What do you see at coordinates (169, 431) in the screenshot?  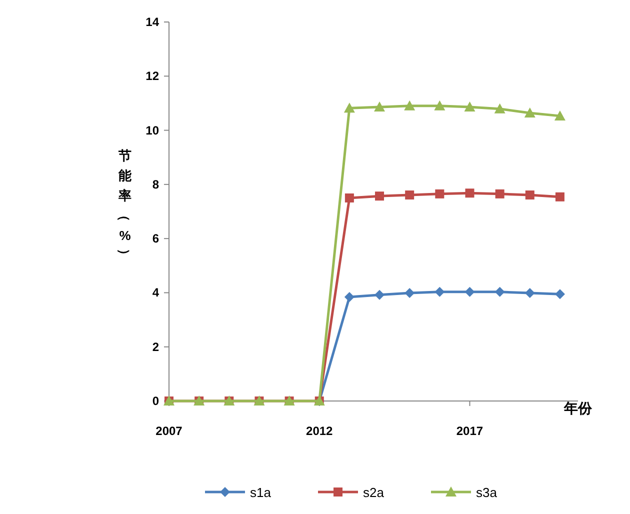 I see `x-tick-label: 2007` at bounding box center [169, 431].